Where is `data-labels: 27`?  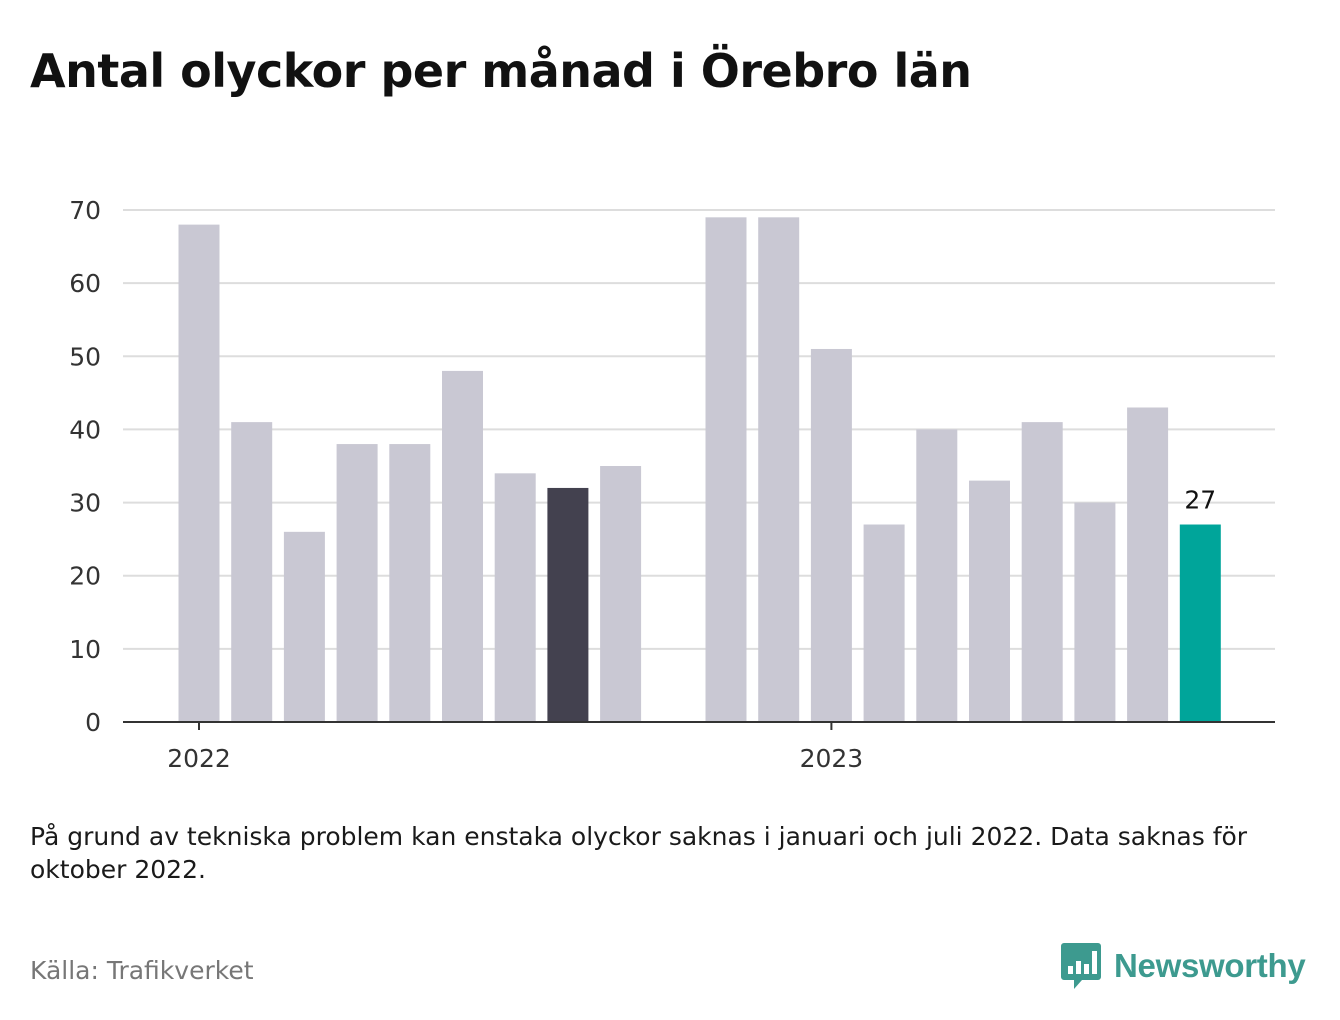 data-labels: 27 is located at coordinates (1200, 500).